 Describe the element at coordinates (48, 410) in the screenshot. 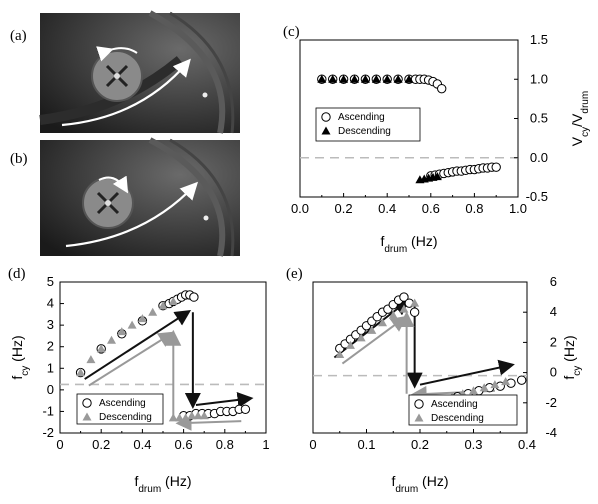

I see `y-tick-label: -1` at that location.